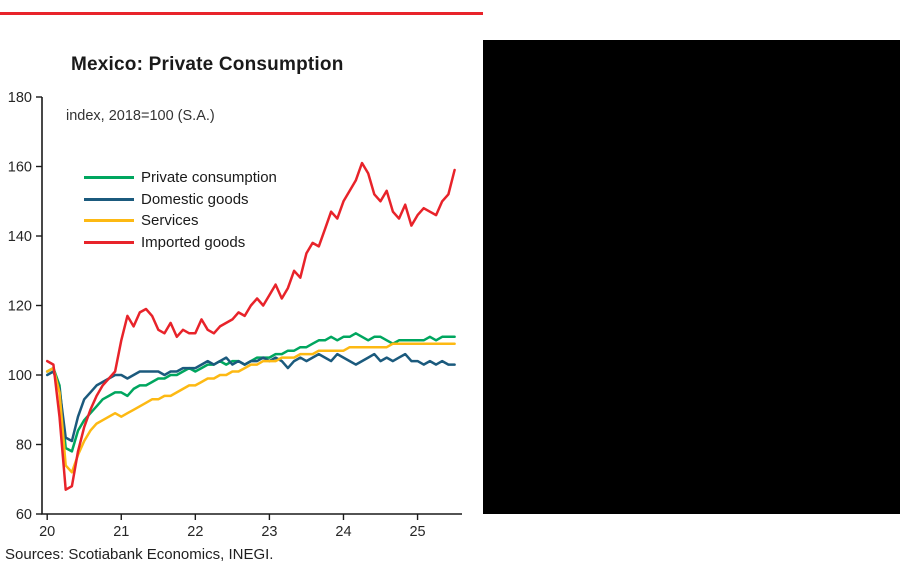  I want to click on legend-swatch-services, so click(109, 221).